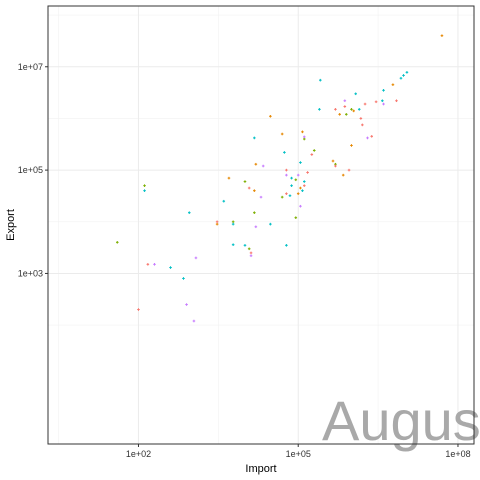 The height and width of the screenshot is (480, 480). What do you see at coordinates (138, 454) in the screenshot?
I see `x-tick-label: 1e+02` at bounding box center [138, 454].